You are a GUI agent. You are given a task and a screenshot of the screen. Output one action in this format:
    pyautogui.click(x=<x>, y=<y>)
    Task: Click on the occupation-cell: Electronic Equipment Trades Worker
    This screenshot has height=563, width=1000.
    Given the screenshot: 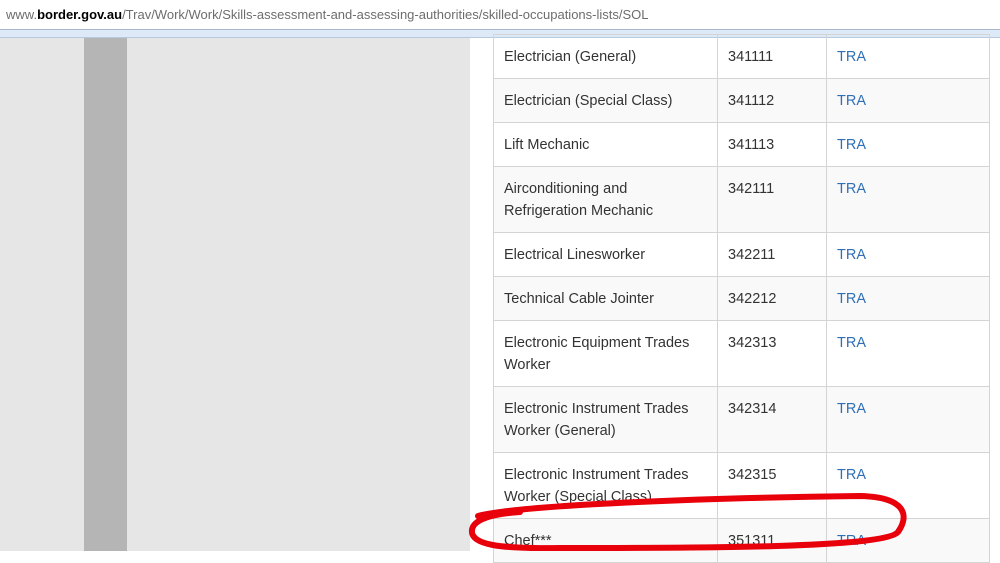 What is the action you would take?
    pyautogui.click(x=605, y=353)
    